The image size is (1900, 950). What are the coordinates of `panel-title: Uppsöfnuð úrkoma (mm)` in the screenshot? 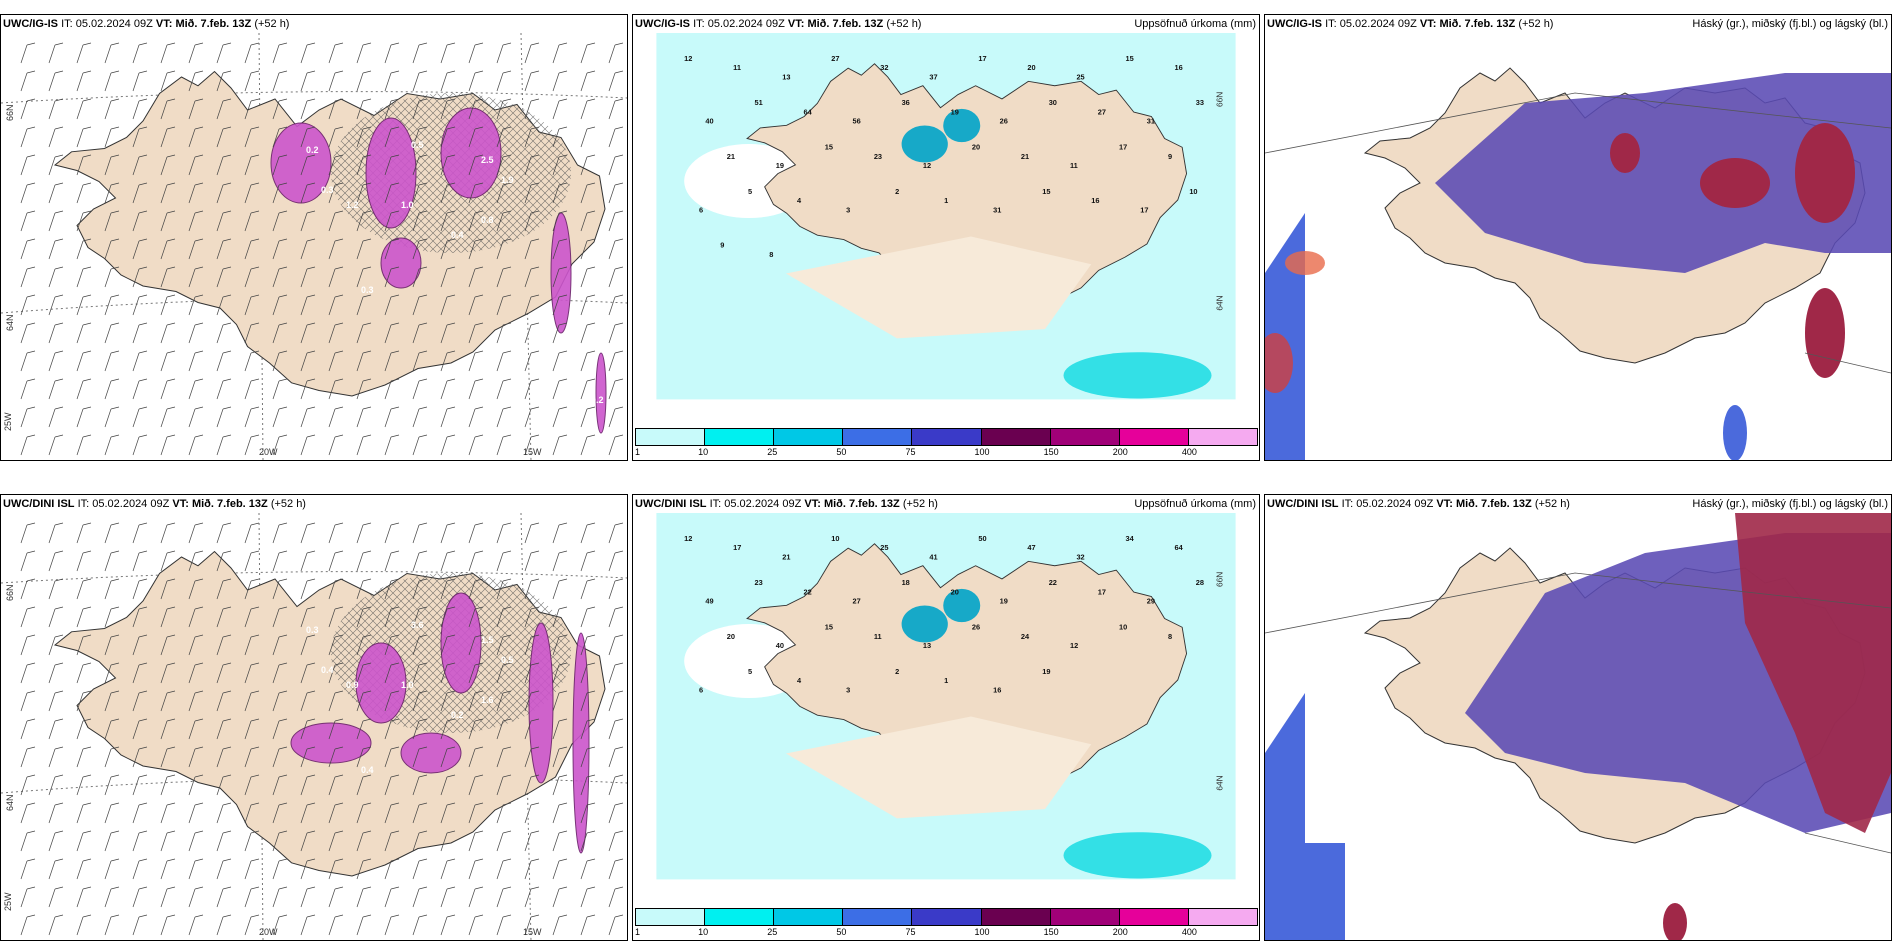 It's located at (1195, 504).